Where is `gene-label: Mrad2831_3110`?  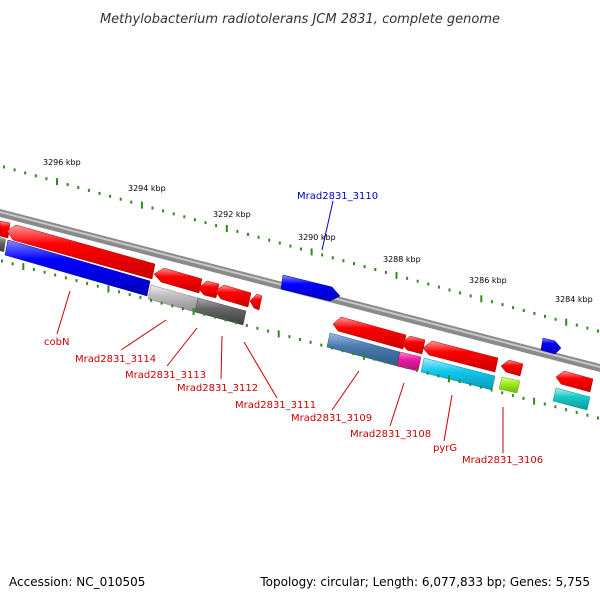 gene-label: Mrad2831_3110 is located at coordinates (337, 196).